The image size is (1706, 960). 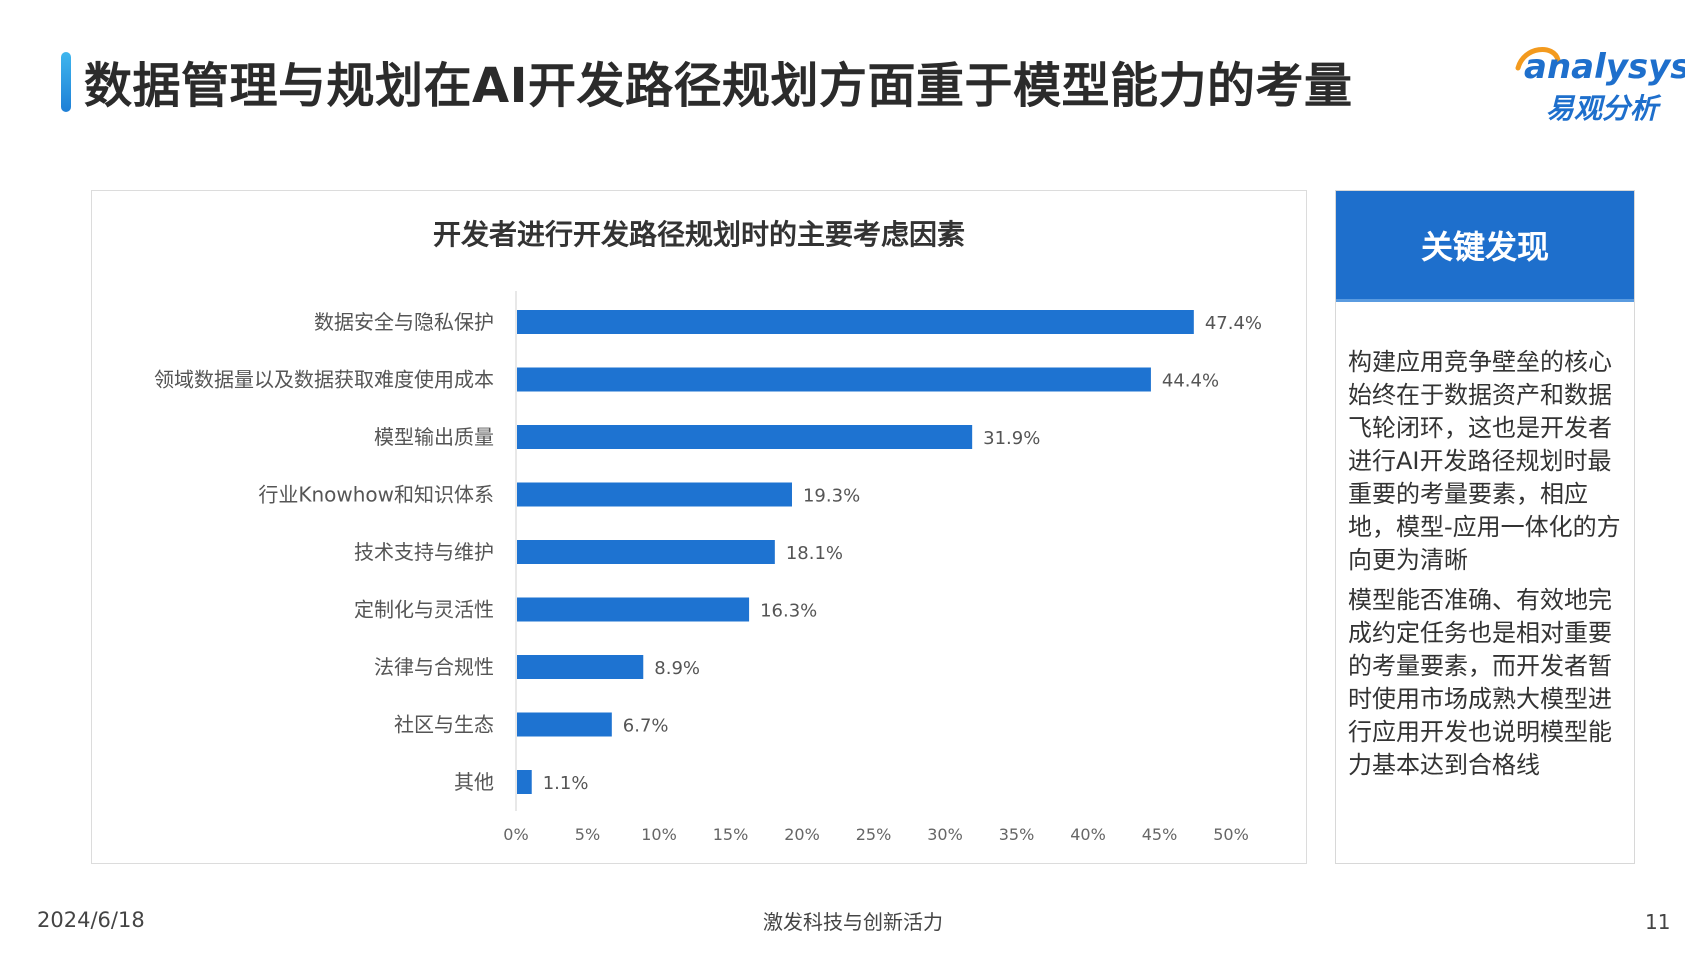 What do you see at coordinates (1088, 834) in the screenshot?
I see `x-tick-label: 40%` at bounding box center [1088, 834].